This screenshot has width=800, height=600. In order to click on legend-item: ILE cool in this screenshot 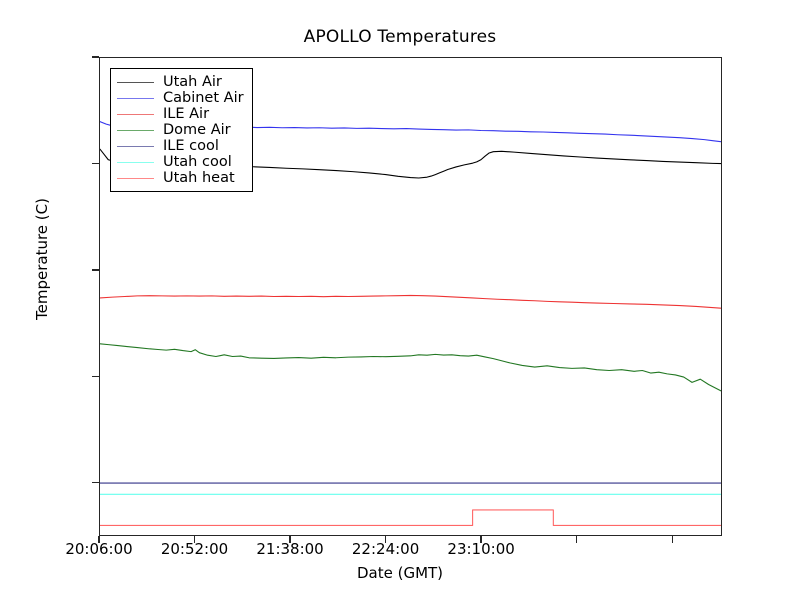, I will do `click(180, 146)`.